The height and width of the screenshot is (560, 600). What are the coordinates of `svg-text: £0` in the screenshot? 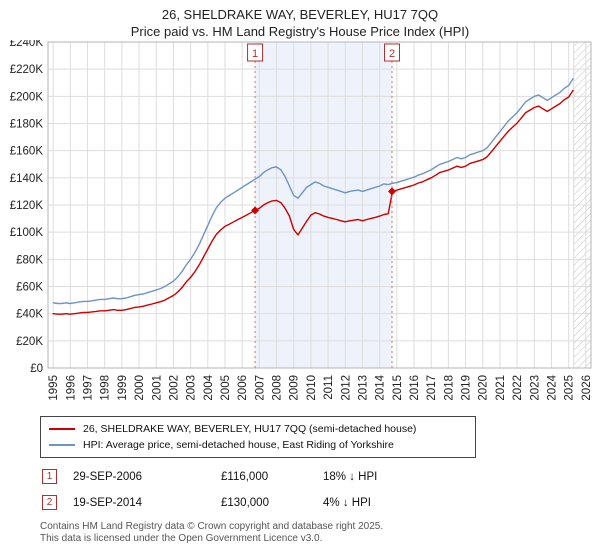 It's located at (36, 369).